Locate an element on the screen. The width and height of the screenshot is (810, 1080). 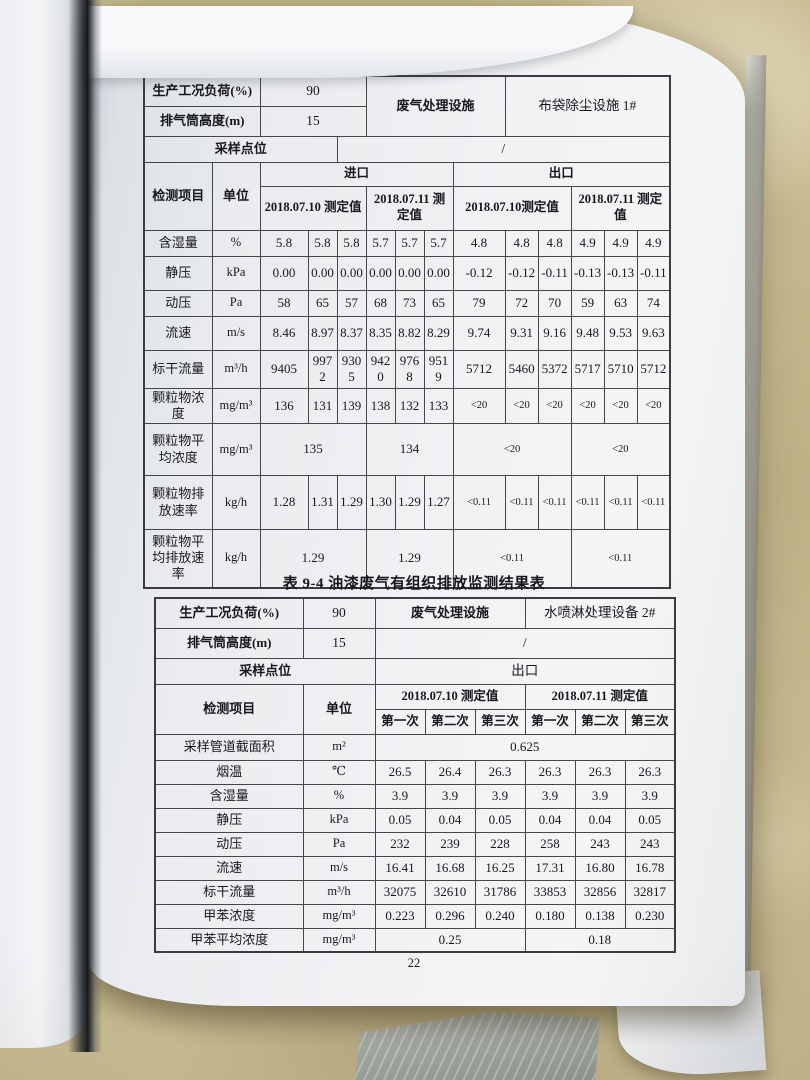
value-cell: 5372 is located at coordinates (554, 369).